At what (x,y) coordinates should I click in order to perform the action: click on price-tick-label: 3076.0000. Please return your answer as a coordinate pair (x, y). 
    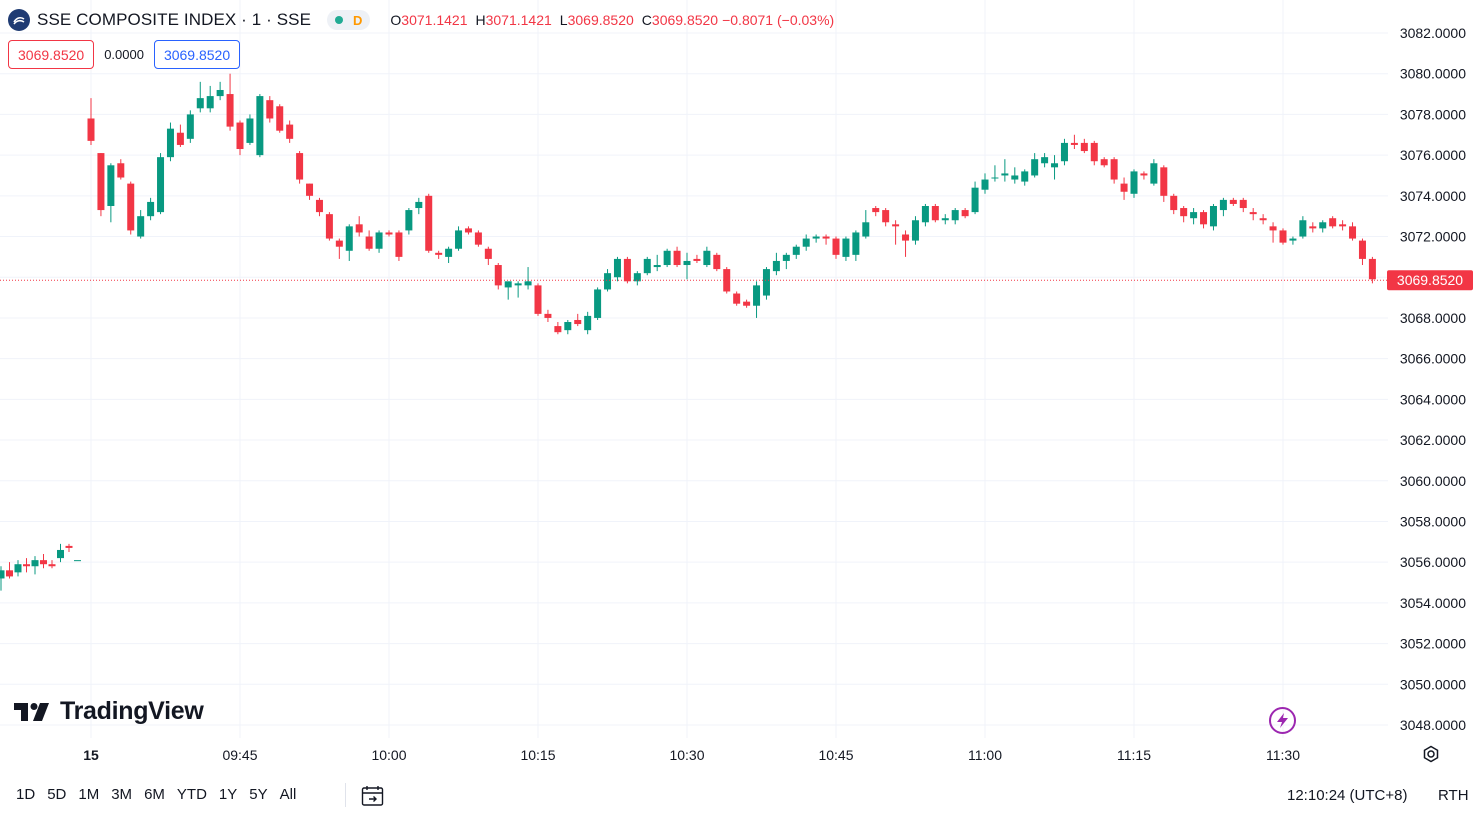
    Looking at the image, I should click on (1433, 155).